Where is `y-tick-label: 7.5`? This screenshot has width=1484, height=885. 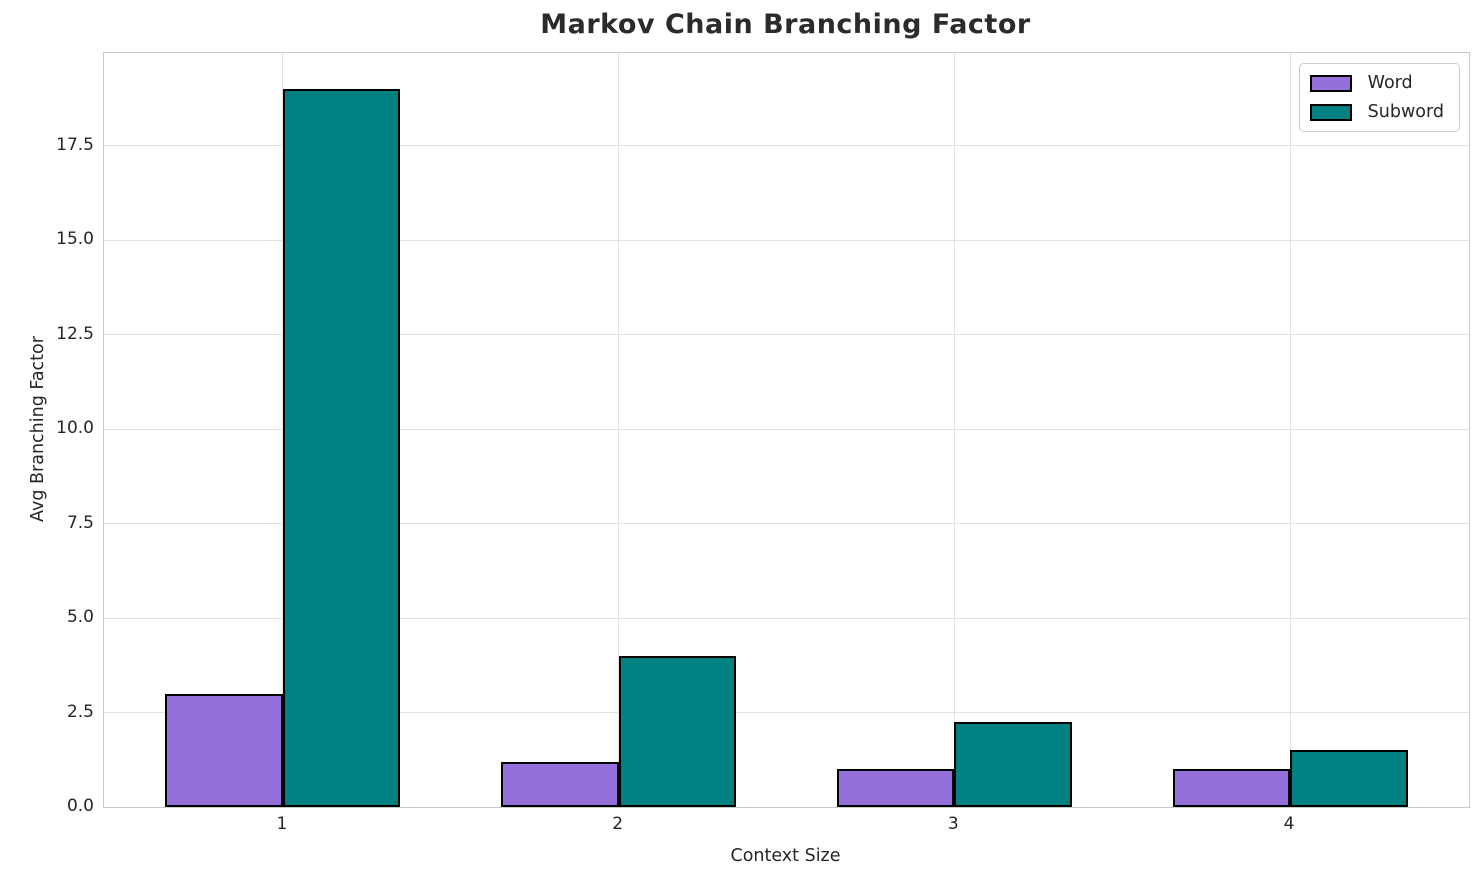
y-tick-label: 7.5 is located at coordinates (80, 522).